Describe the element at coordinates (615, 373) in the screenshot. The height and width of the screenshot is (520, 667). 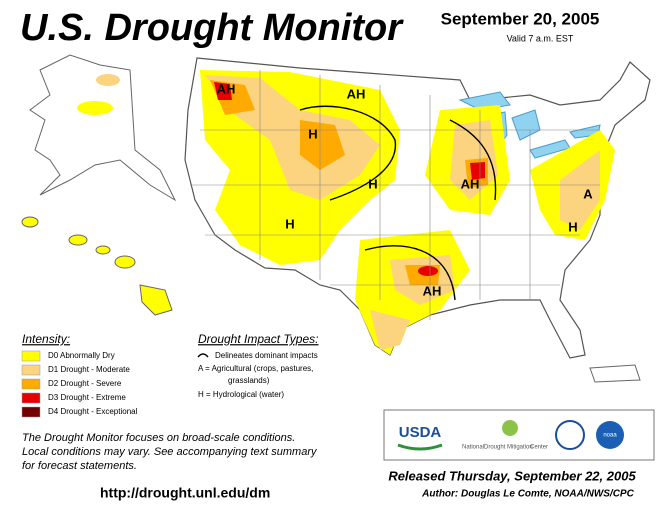
I see `puerto-rico` at that location.